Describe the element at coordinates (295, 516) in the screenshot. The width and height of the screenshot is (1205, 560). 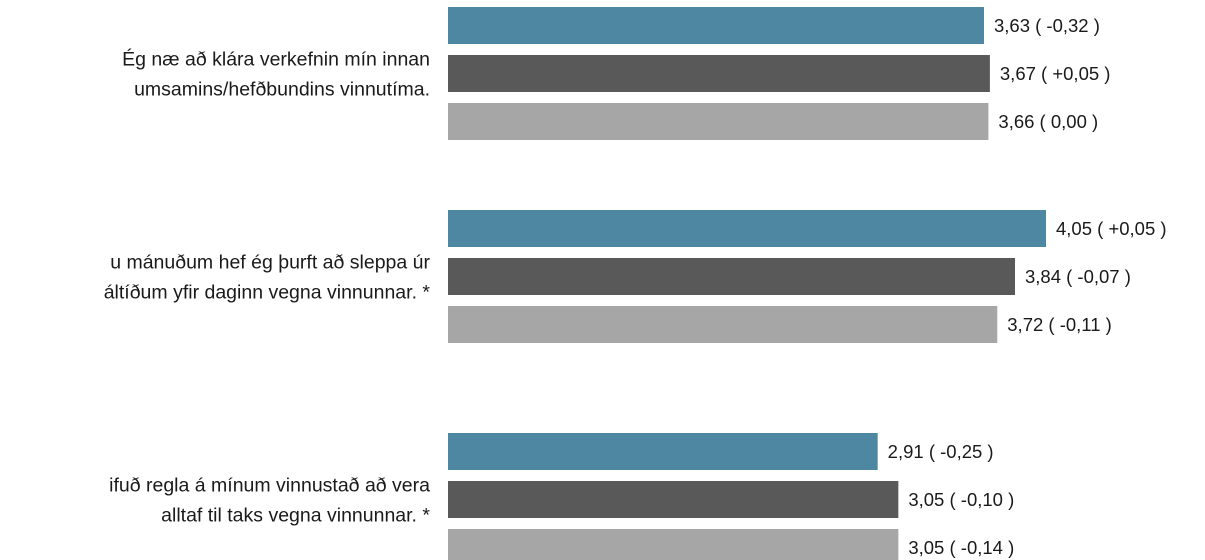
I see `category-label-line: alltaf til taks vegna vinnunnar. *` at that location.